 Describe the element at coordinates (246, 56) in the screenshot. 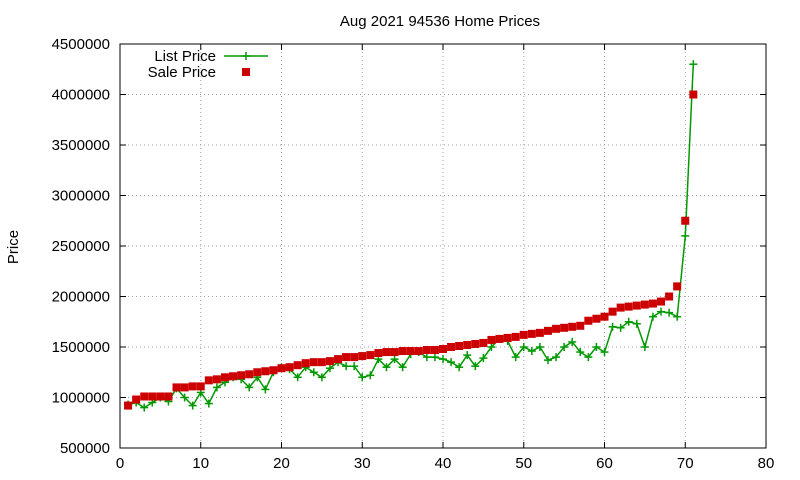

I see `legend-marker-list-price` at that location.